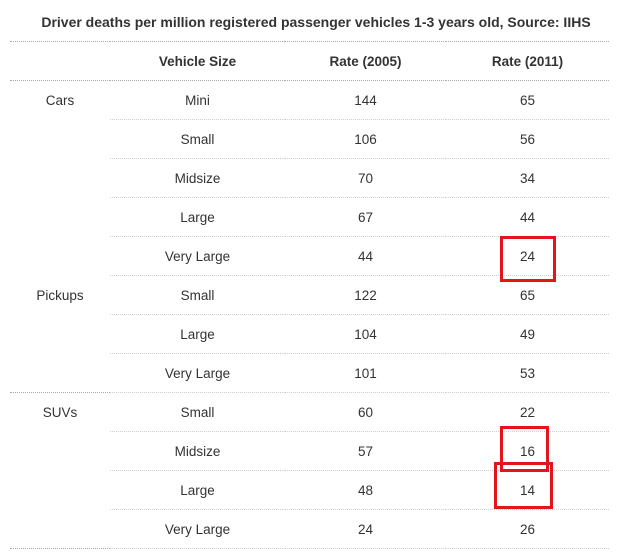 This screenshot has height=556, width=632. What do you see at coordinates (527, 139) in the screenshot?
I see `rate-2011-cell: 56` at bounding box center [527, 139].